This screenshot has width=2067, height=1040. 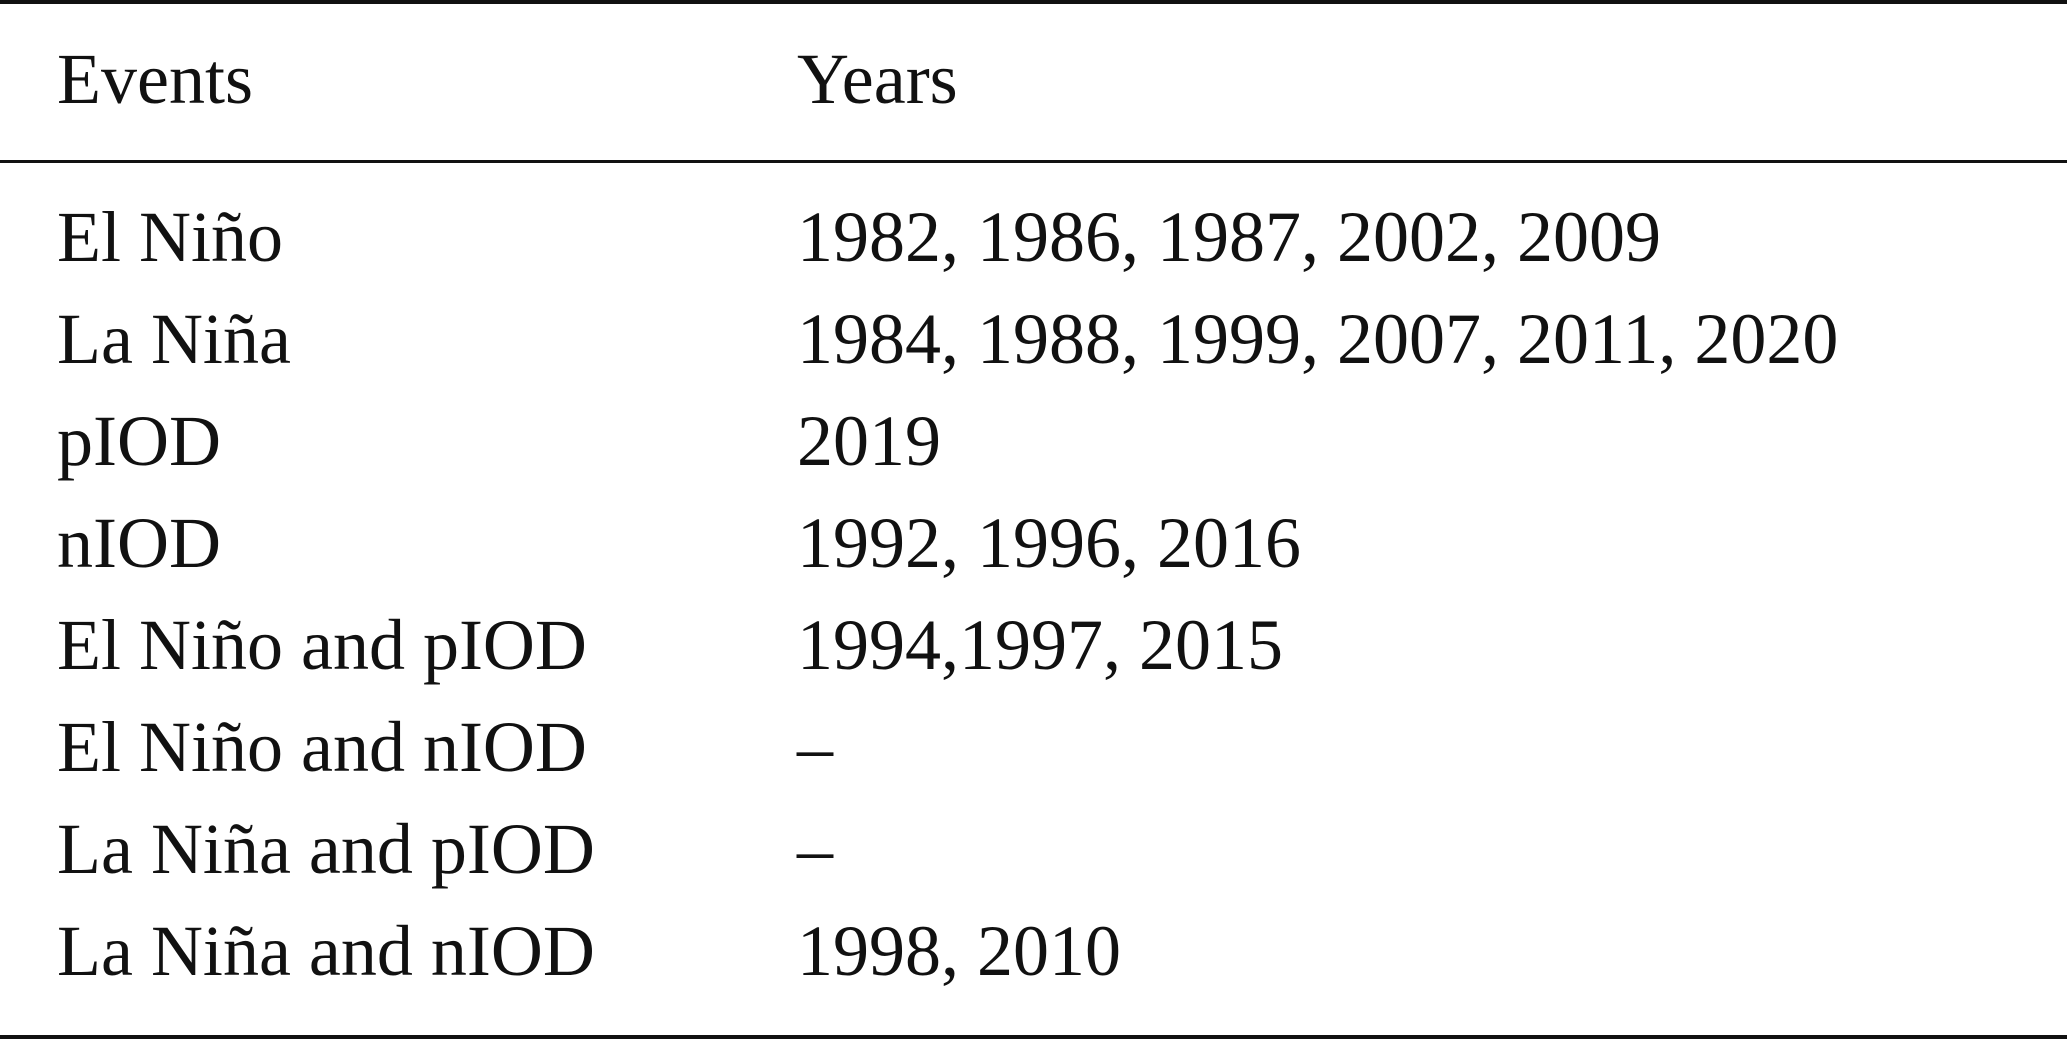 I want to click on years-cell: 1982, 1986, 1987, 2002, 2009, so click(x=1229, y=237).